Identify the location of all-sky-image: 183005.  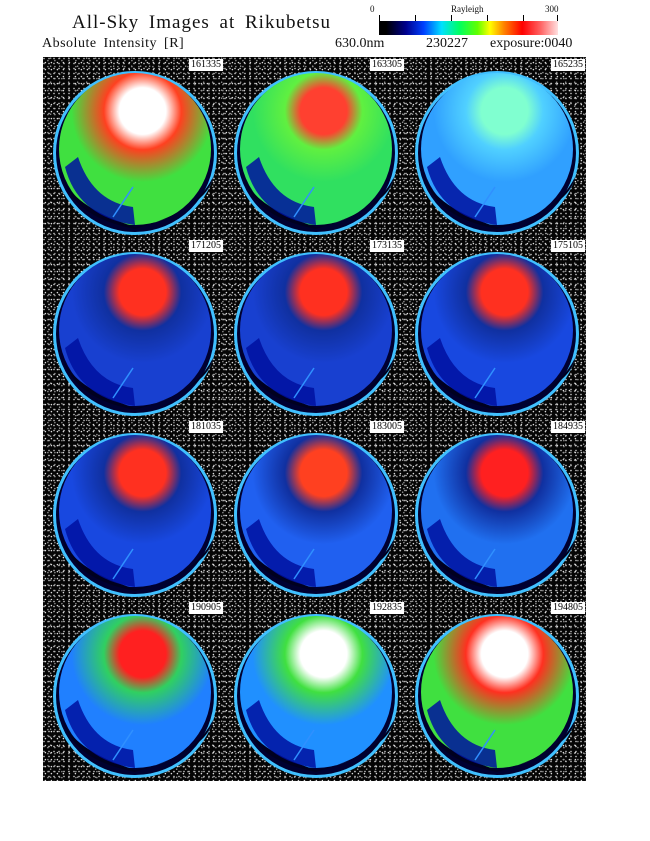
(314, 509).